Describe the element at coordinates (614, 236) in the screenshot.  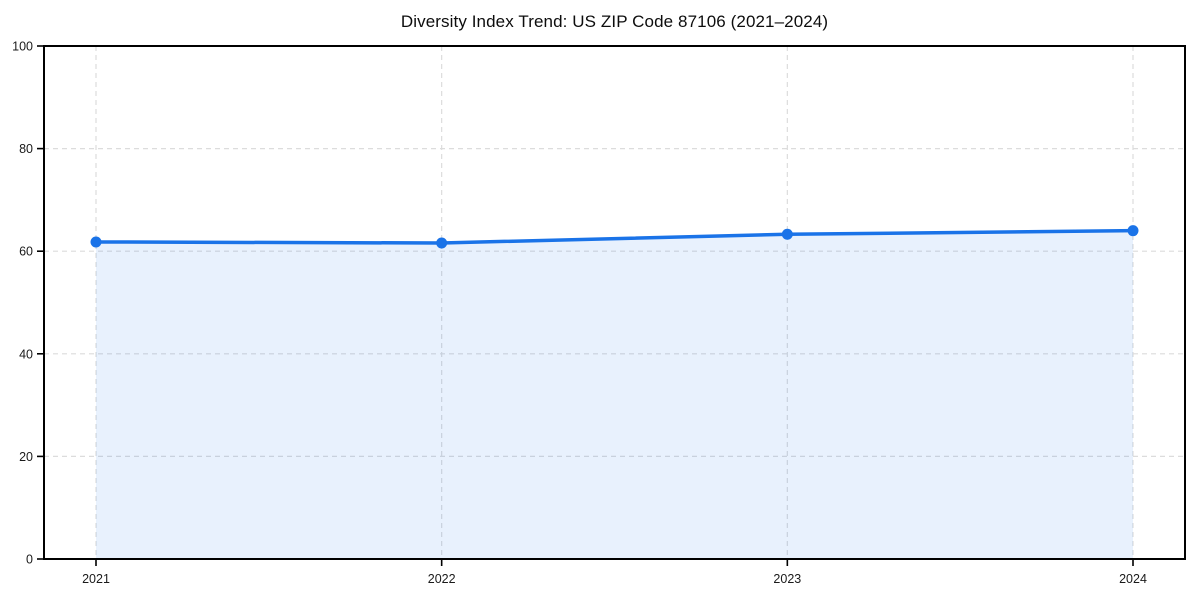
I see `trend-line` at that location.